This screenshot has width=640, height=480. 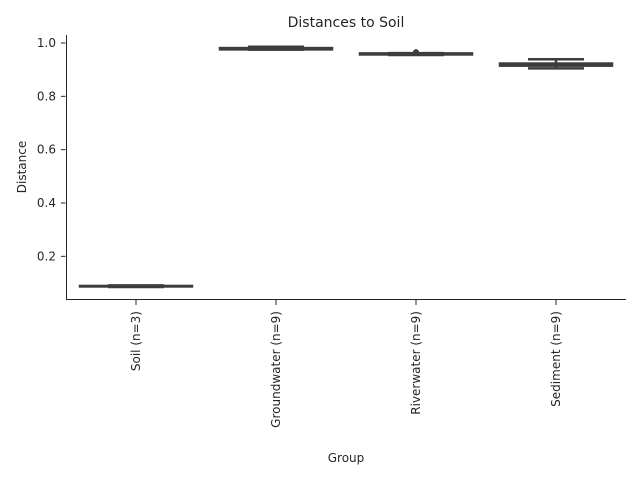 I want to click on y-tick-label: 0.6, so click(x=46, y=150).